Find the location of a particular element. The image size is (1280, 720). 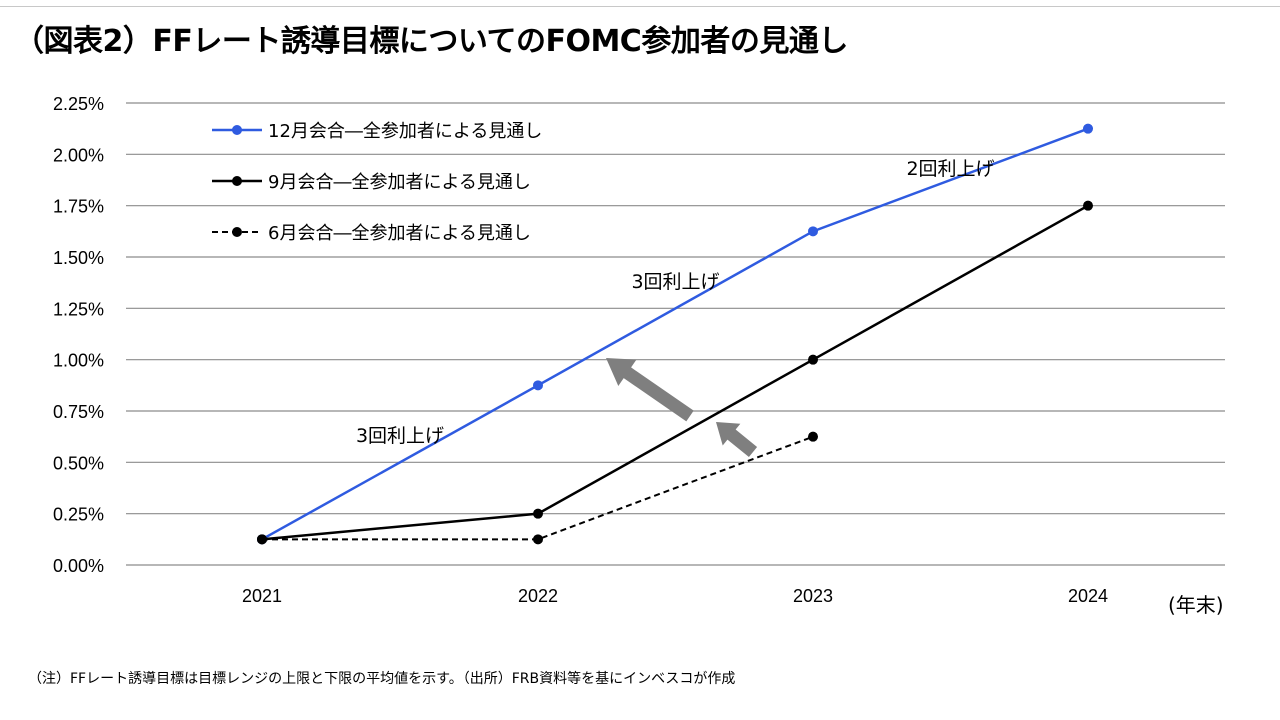

x-axis-ticks: 2021 2022 2023 2024 is located at coordinates (675, 596).